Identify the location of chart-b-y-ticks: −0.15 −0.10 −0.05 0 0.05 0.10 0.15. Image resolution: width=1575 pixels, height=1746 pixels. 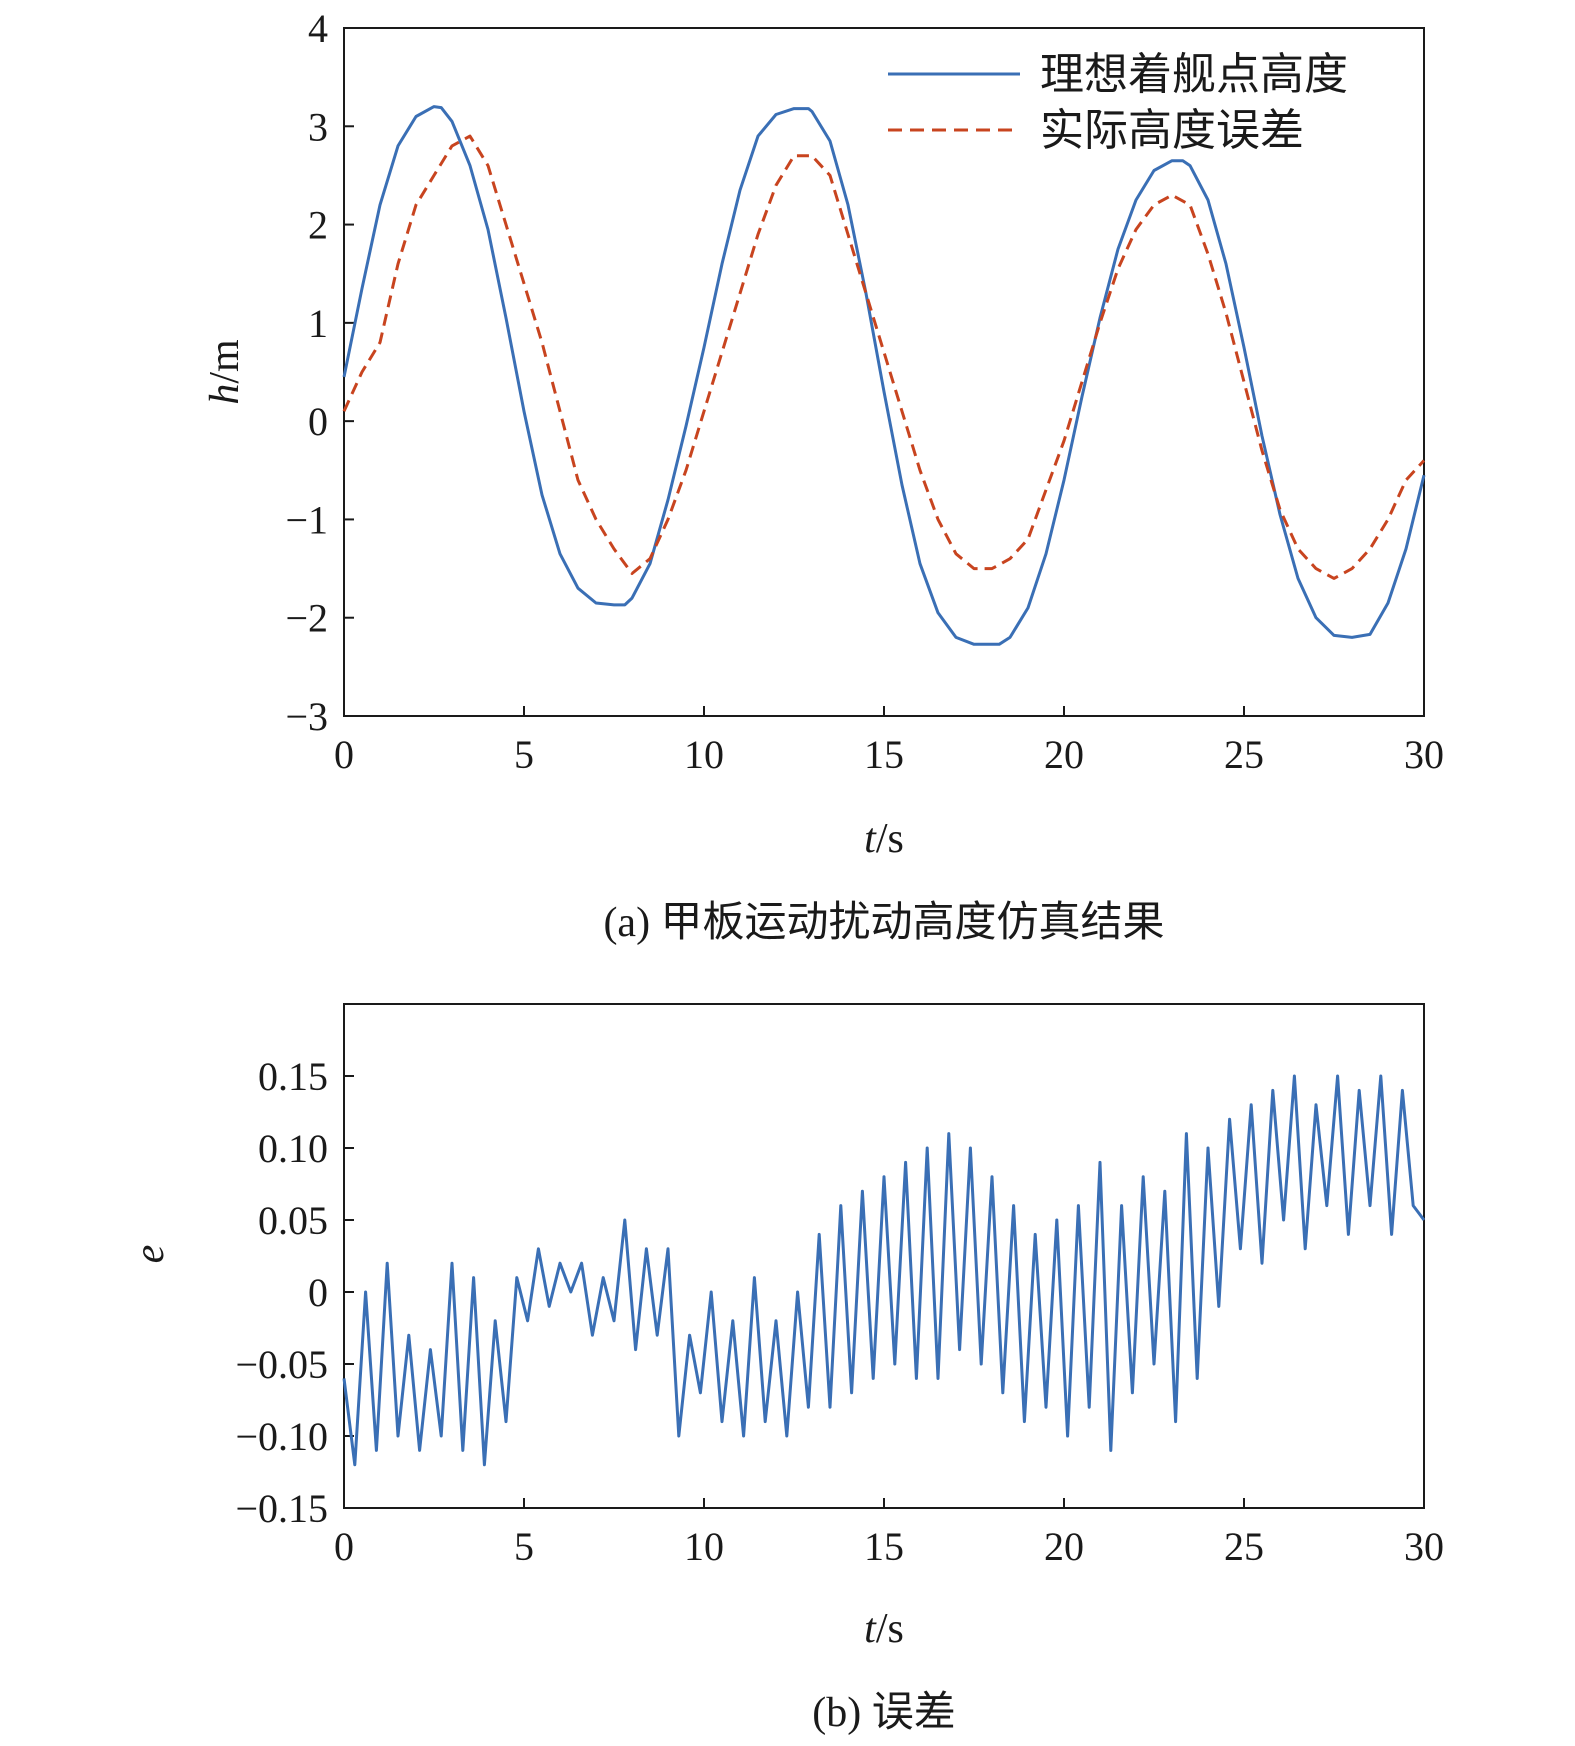
(294, 1292).